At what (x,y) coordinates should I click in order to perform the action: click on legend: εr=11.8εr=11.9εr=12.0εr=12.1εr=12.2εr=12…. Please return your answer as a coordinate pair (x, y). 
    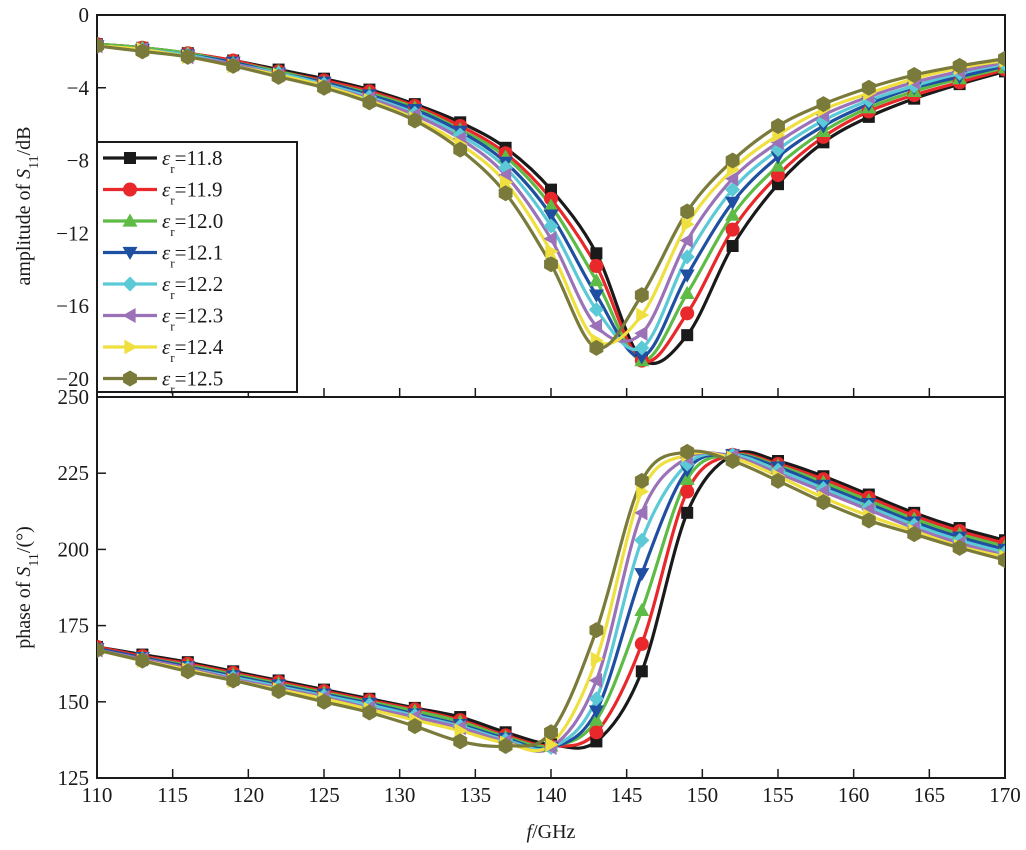
    Looking at the image, I should click on (197, 269).